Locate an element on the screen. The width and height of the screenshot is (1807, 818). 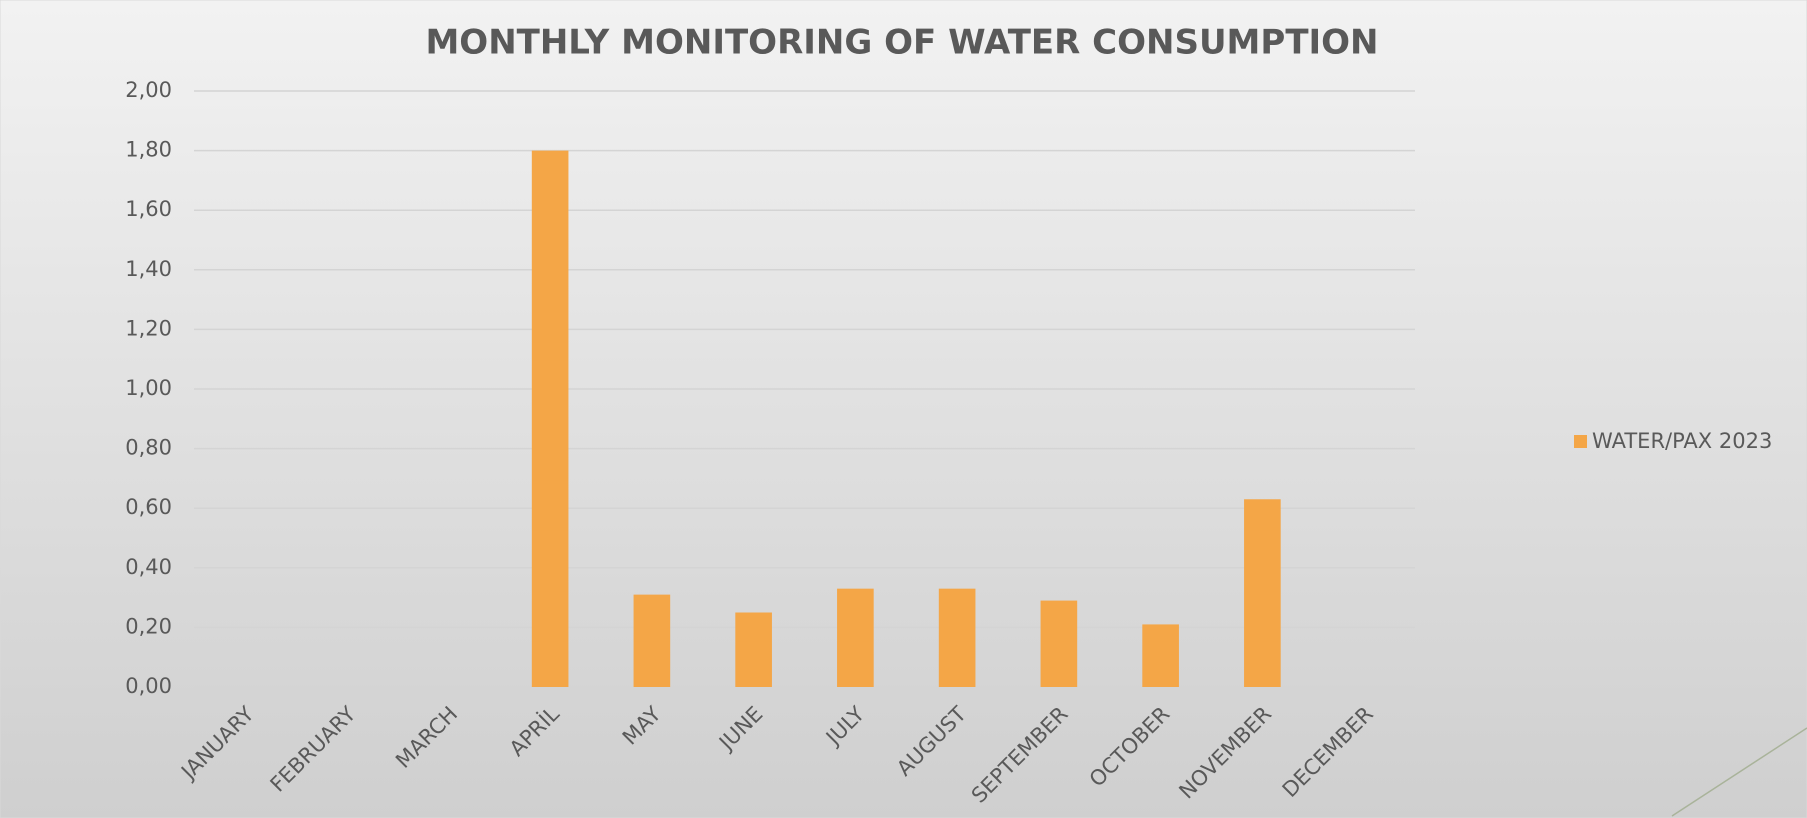
legend-label: WATER/PAX 2023 is located at coordinates (1682, 441).